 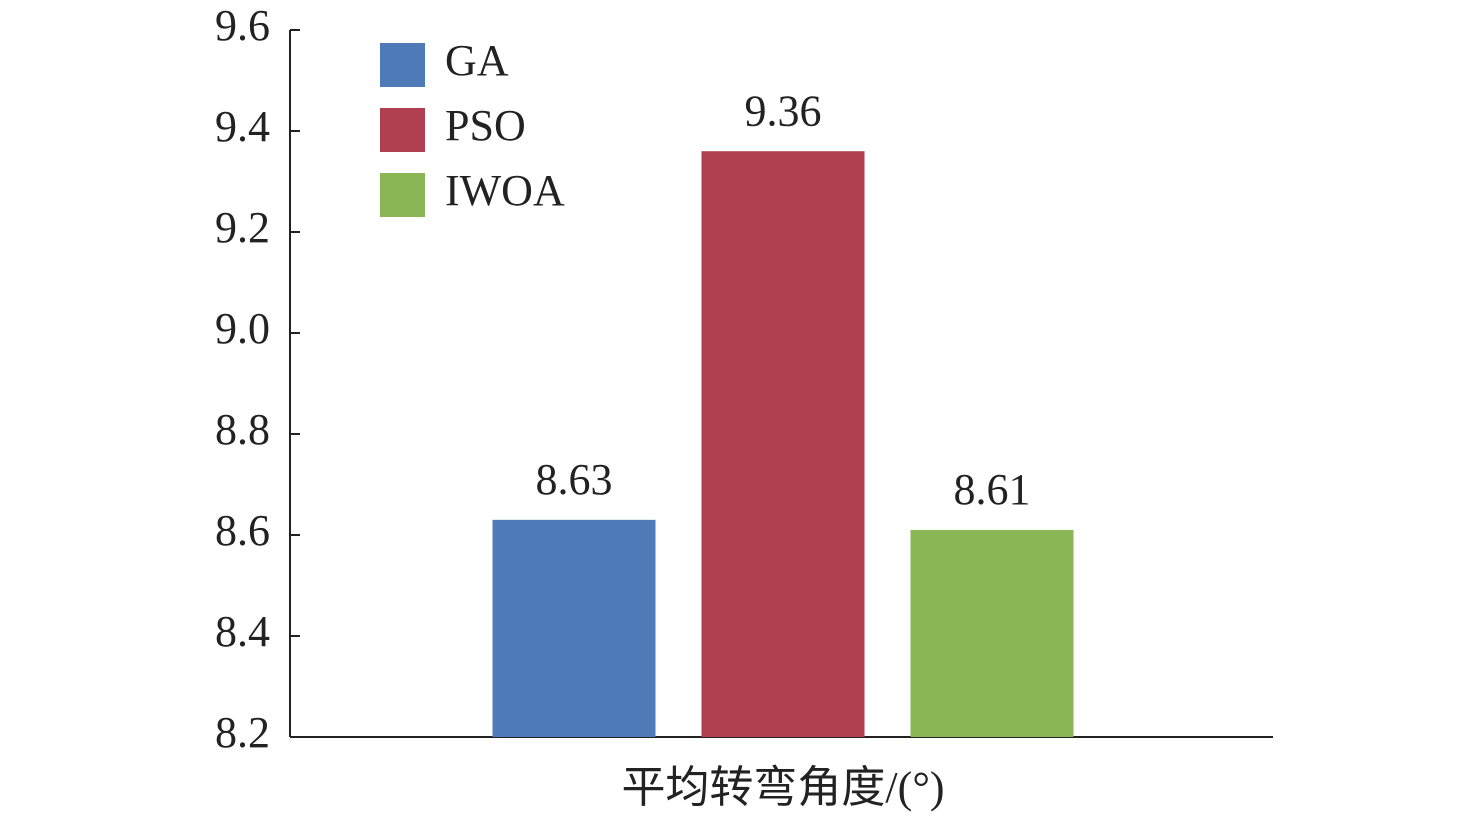 What do you see at coordinates (477, 60) in the screenshot?
I see `legend-label: GA` at bounding box center [477, 60].